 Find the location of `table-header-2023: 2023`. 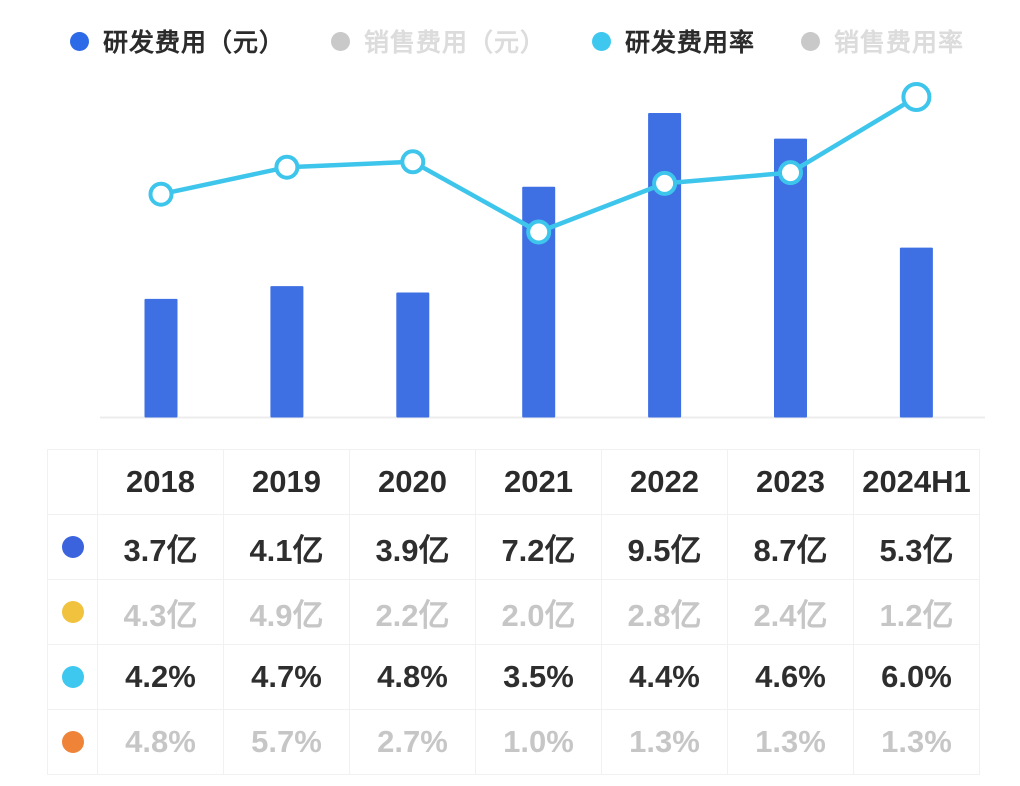

table-header-2023: 2023 is located at coordinates (790, 482).